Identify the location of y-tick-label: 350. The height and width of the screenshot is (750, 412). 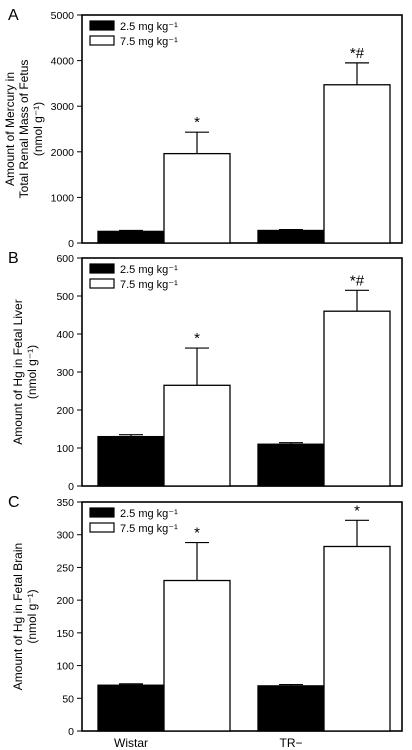
(65, 503).